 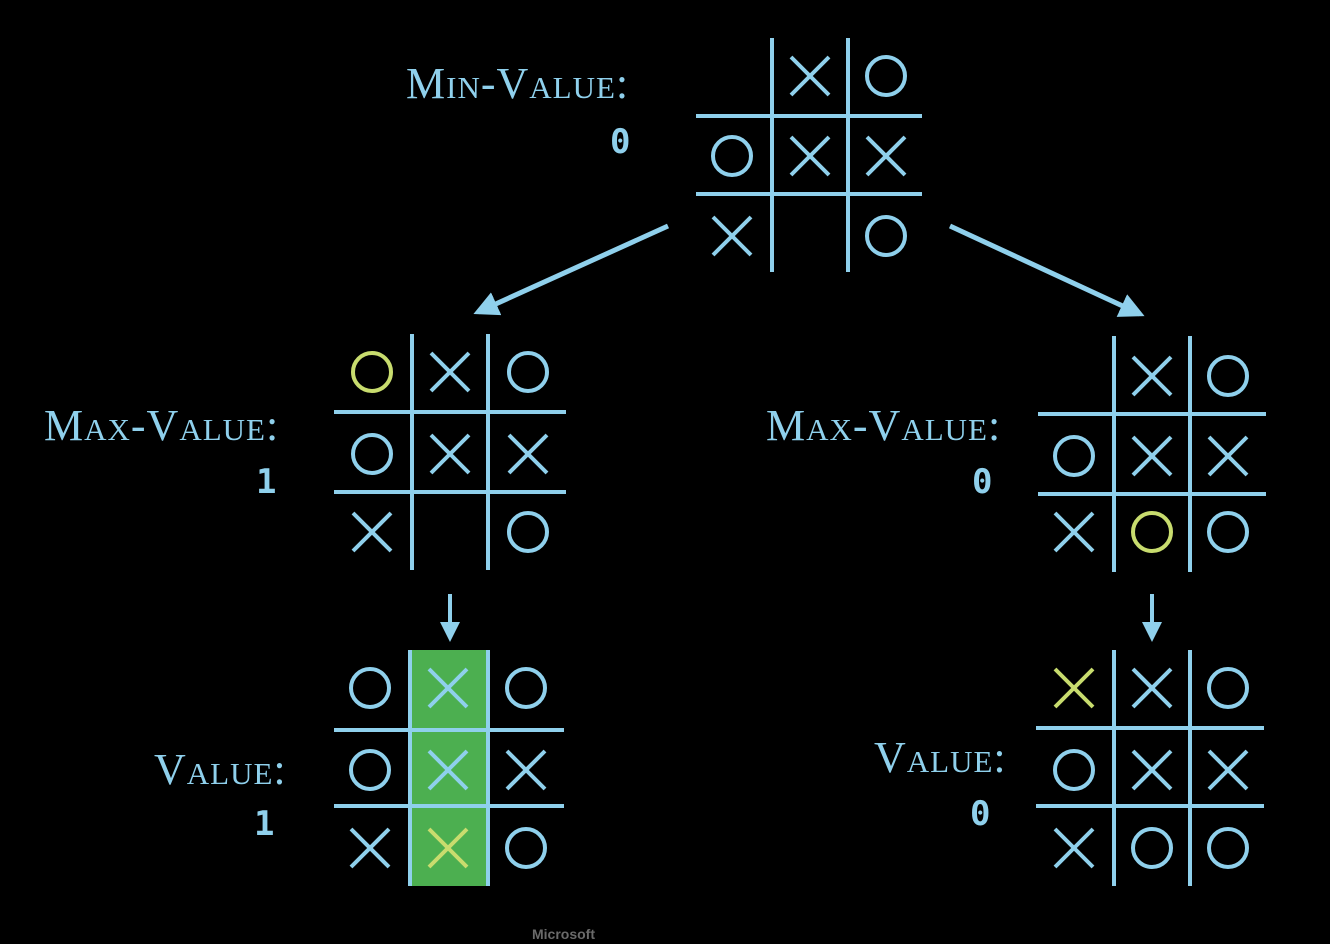 I want to click on right-leaf-cell-8-o-mark, so click(x=1228, y=848).